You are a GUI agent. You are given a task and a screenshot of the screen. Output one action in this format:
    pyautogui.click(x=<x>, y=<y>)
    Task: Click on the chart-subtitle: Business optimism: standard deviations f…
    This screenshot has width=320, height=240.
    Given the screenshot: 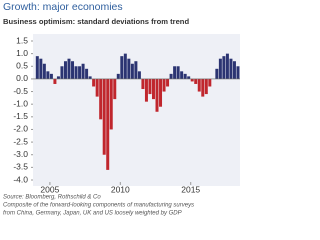 What is the action you would take?
    pyautogui.click(x=96, y=21)
    